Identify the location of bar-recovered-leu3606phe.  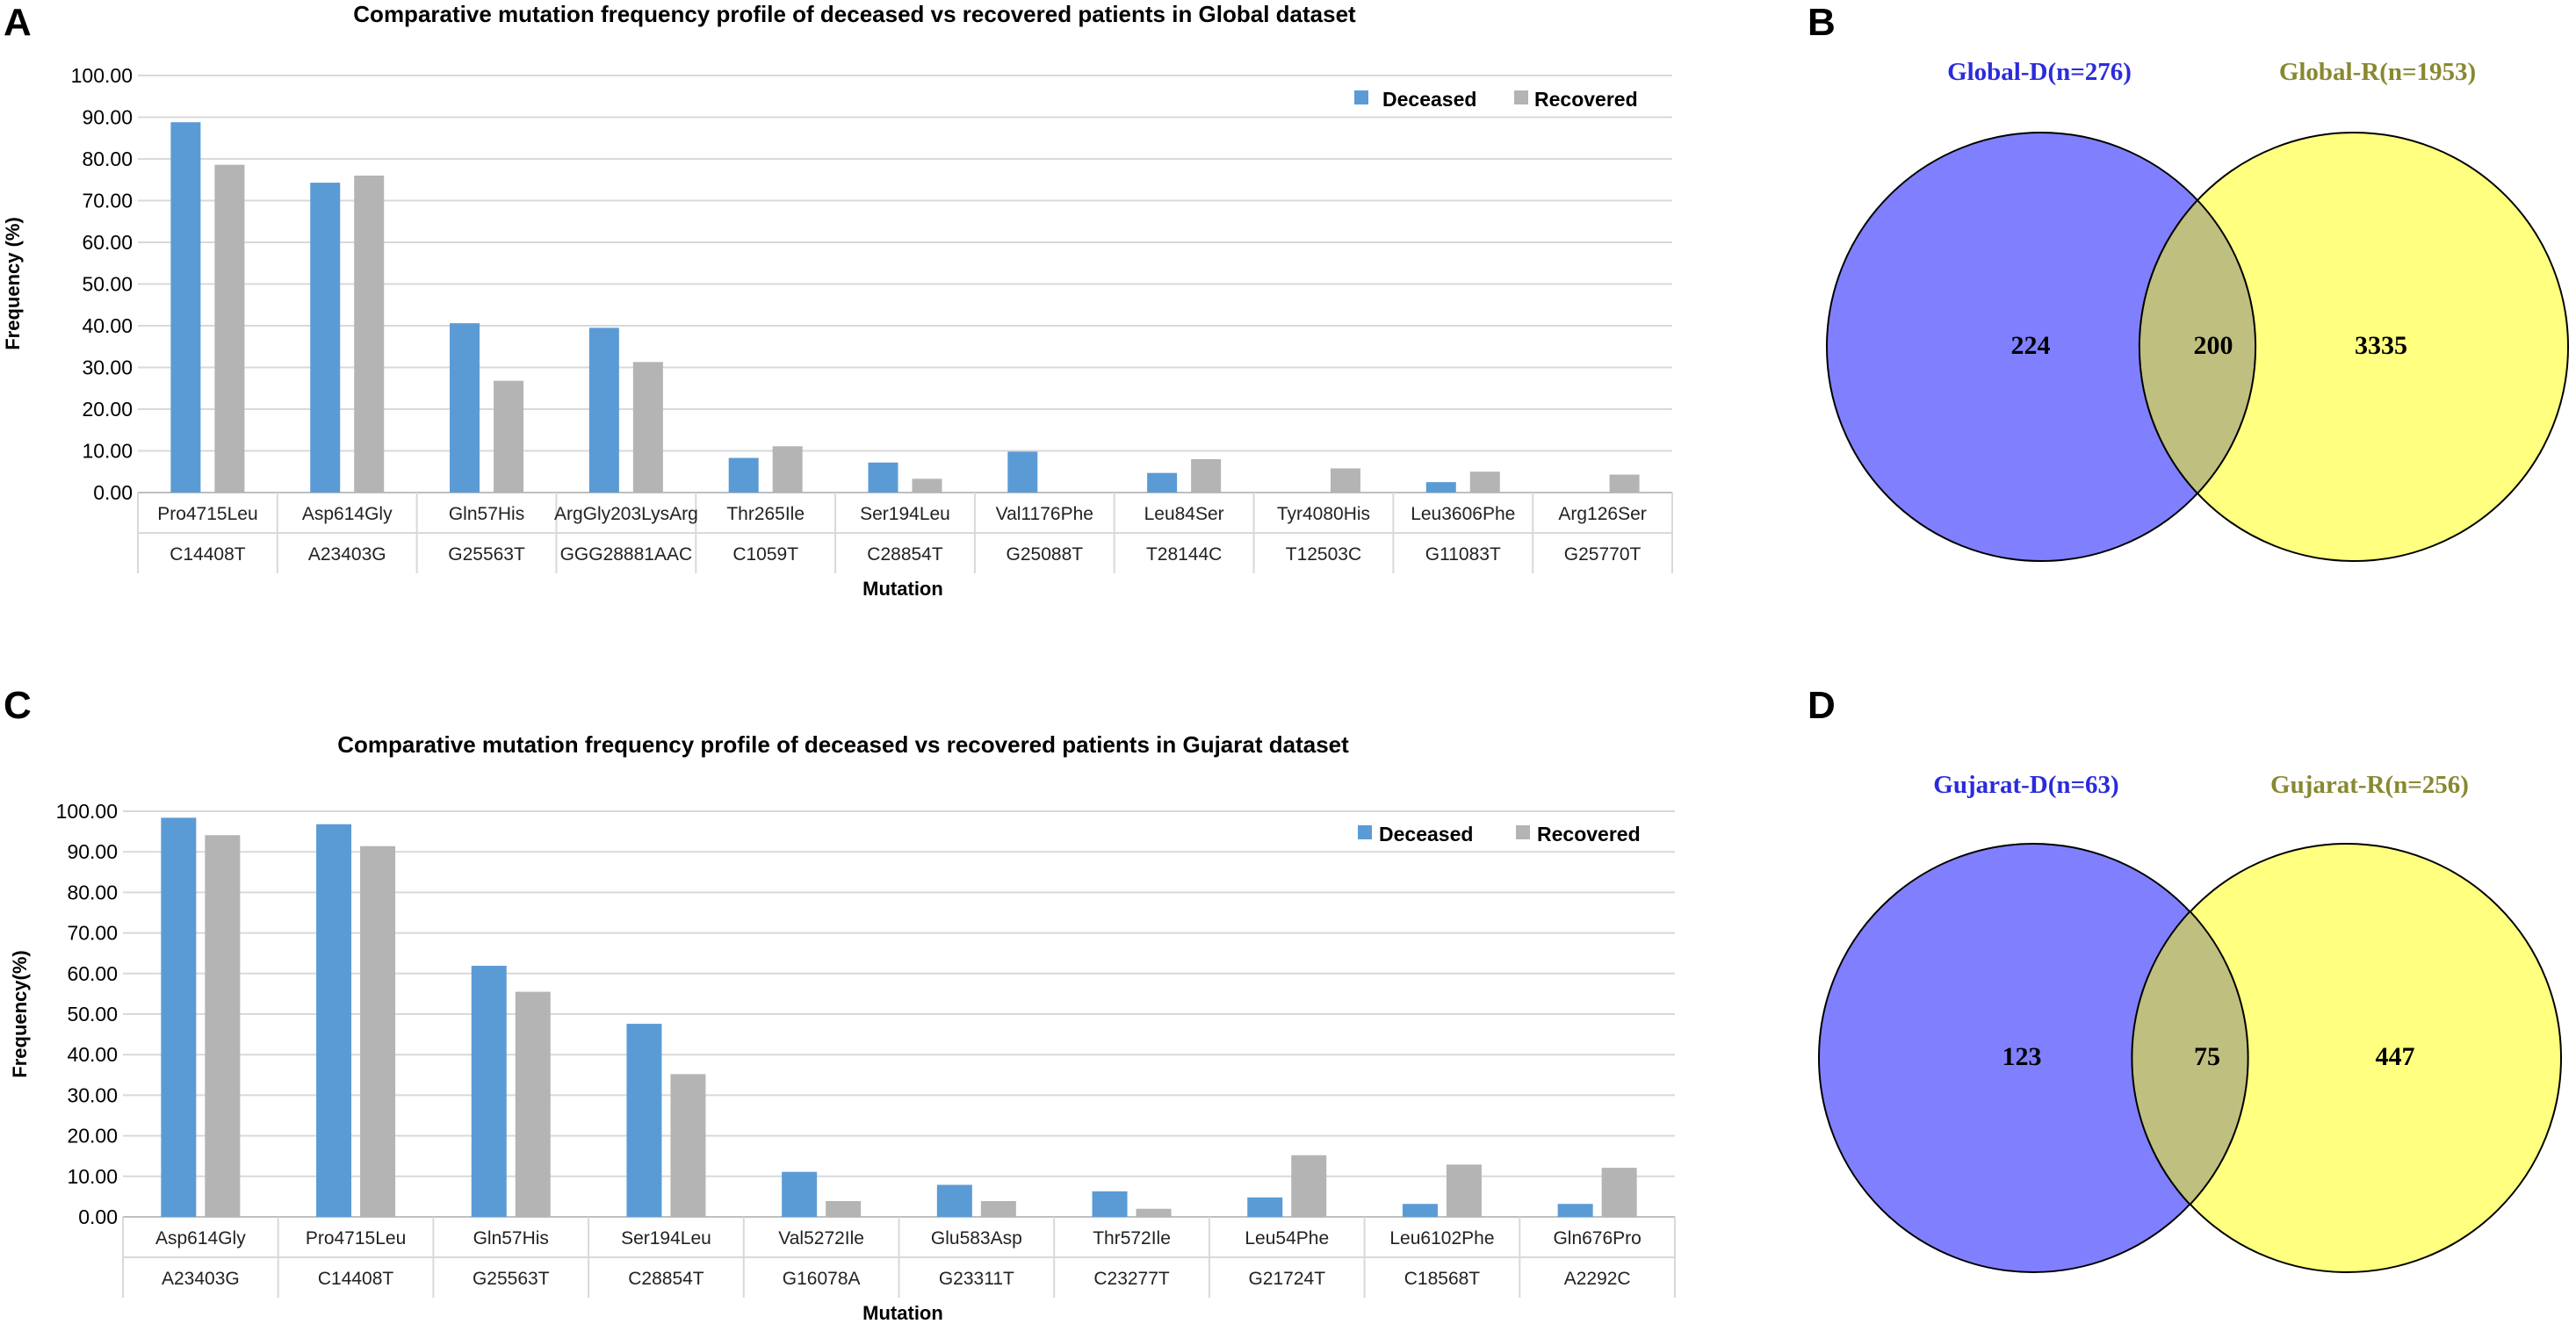
(1484, 482).